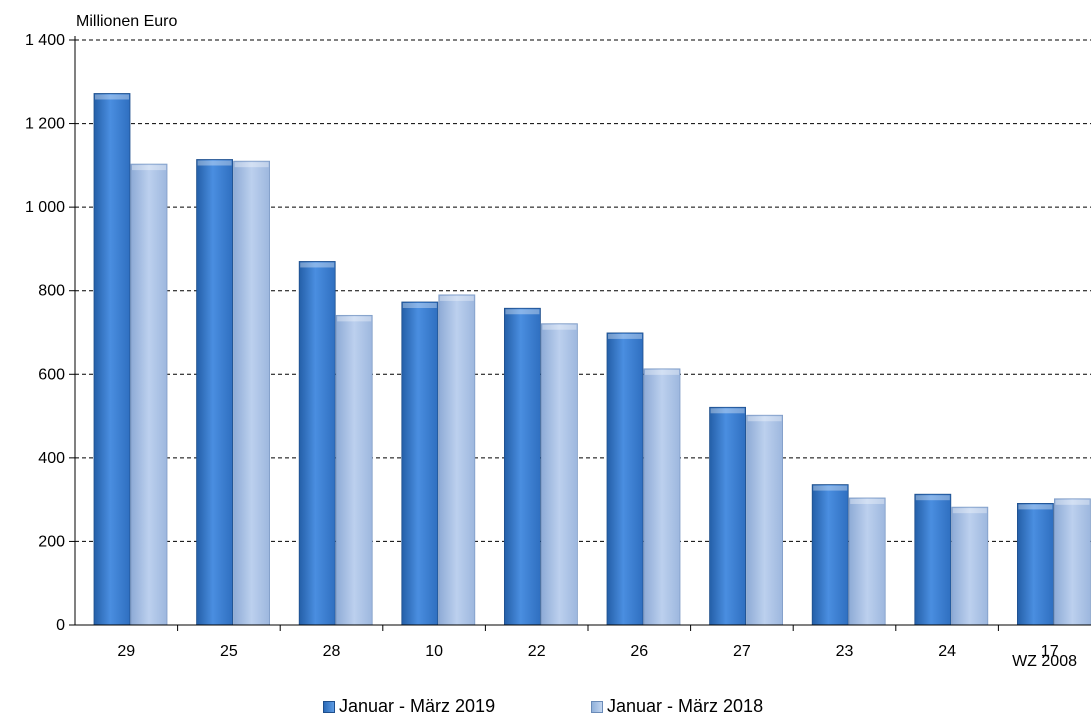  What do you see at coordinates (332, 651) in the screenshot?
I see `x-tick-label: 28` at bounding box center [332, 651].